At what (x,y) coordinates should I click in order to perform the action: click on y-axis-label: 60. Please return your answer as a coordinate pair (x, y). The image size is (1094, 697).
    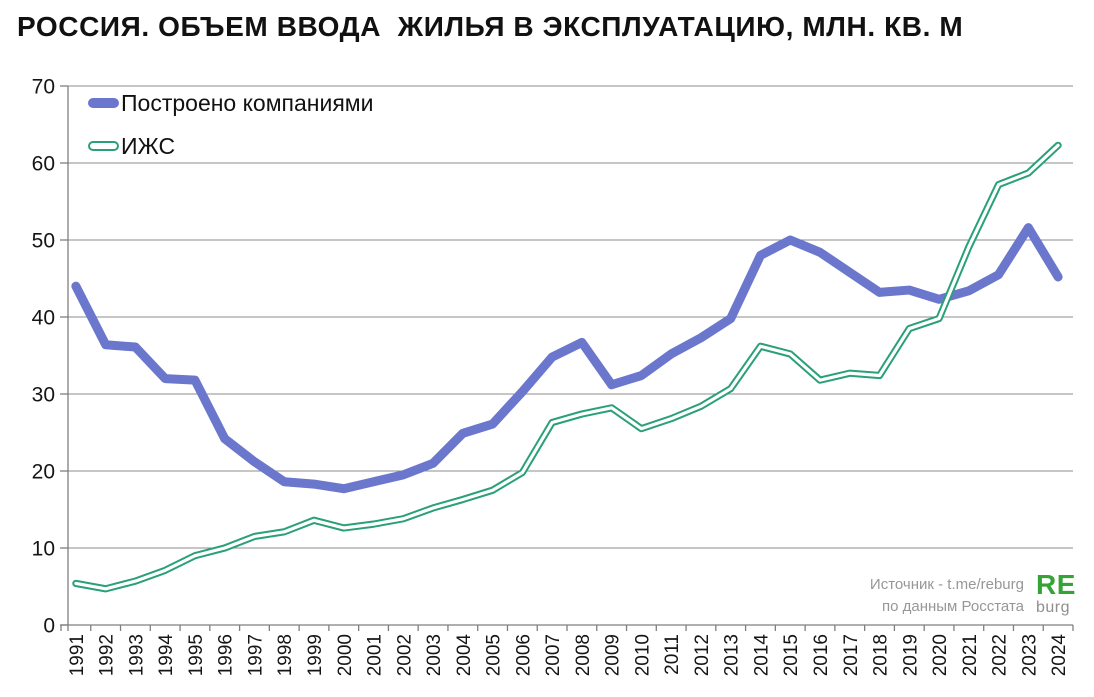
    Looking at the image, I should click on (43, 164).